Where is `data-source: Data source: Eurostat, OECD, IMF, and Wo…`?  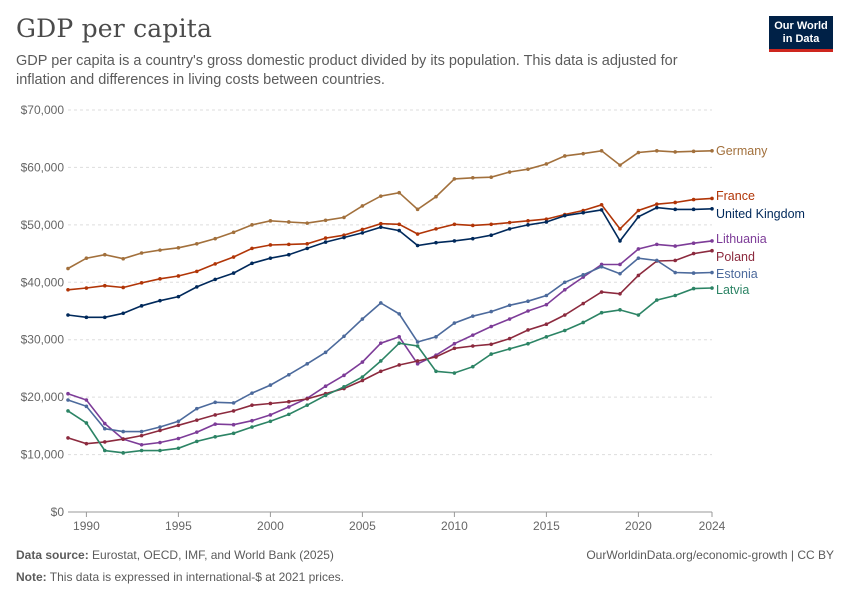
data-source: Data source: Eurostat, OECD, IMF, and Wo… is located at coordinates (175, 555).